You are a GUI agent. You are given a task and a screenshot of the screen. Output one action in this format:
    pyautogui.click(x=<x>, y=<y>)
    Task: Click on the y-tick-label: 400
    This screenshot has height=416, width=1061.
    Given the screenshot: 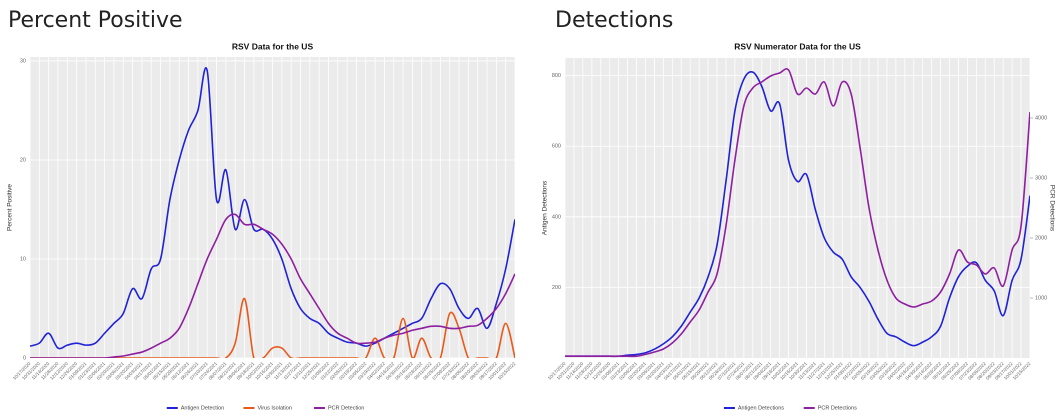 What is the action you would take?
    pyautogui.click(x=556, y=217)
    